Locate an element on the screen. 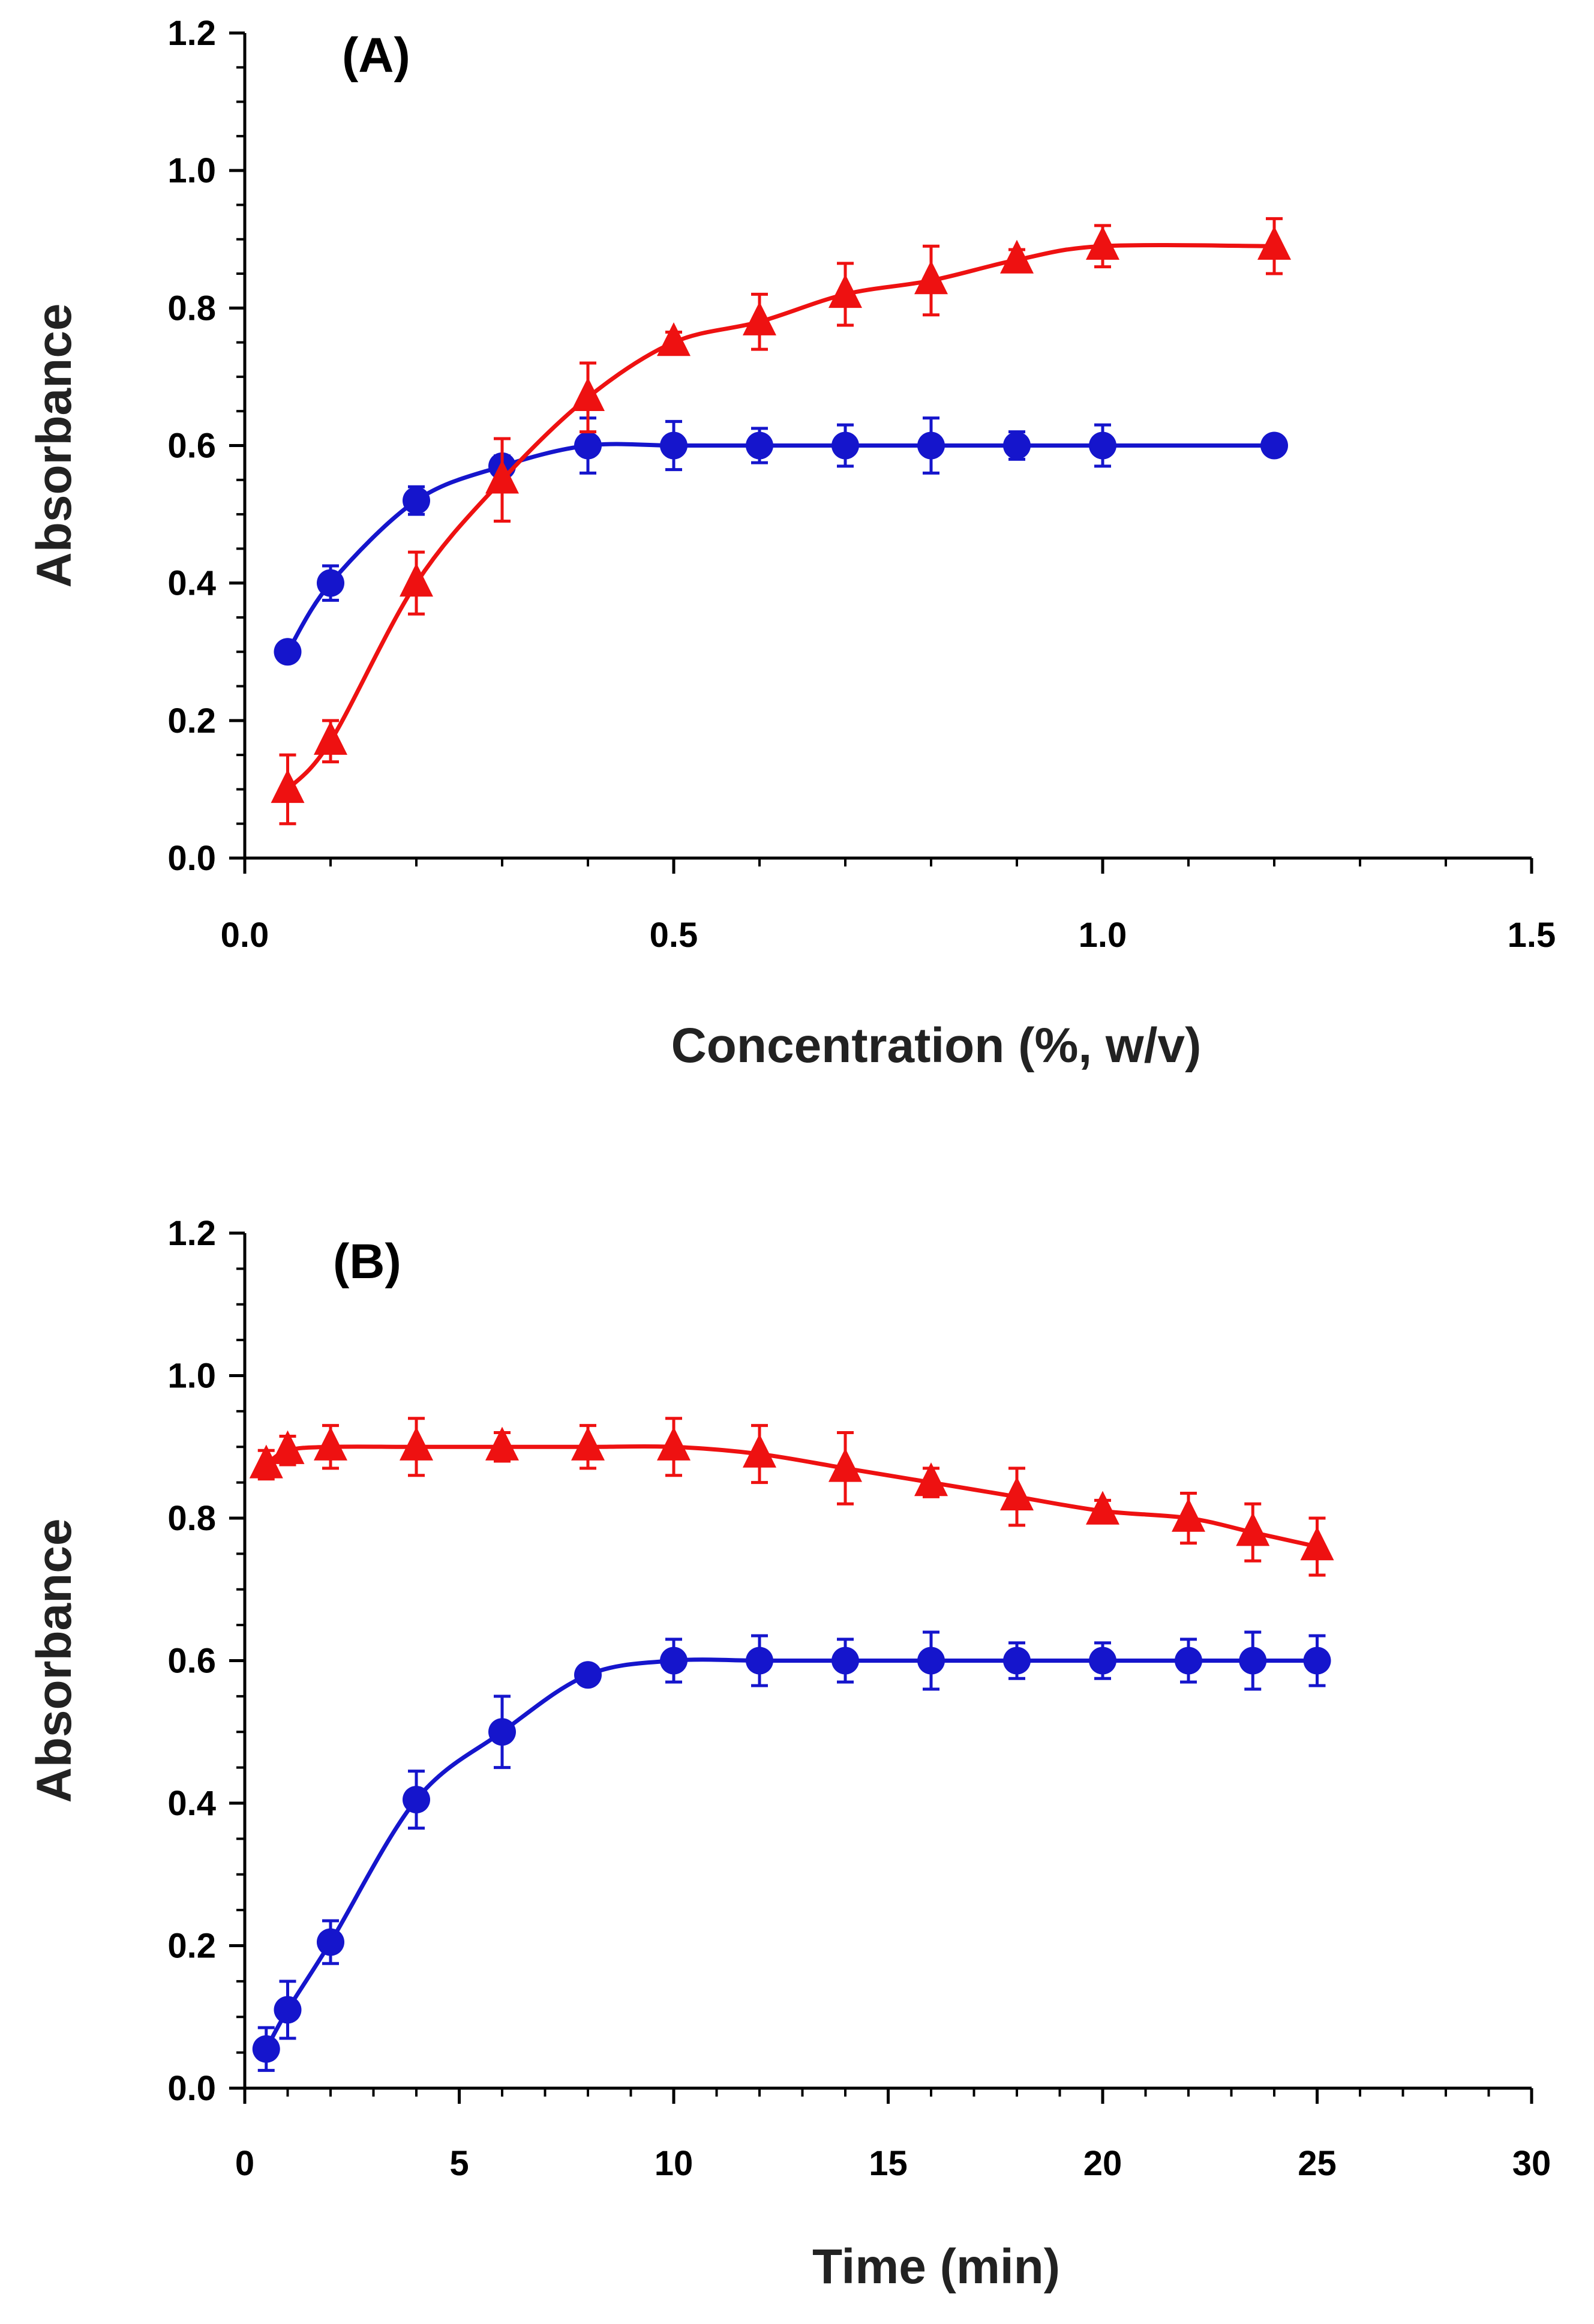 The width and height of the screenshot is (1594, 2324). panel-a-y-tick-label: 0.0 is located at coordinates (191, 859).